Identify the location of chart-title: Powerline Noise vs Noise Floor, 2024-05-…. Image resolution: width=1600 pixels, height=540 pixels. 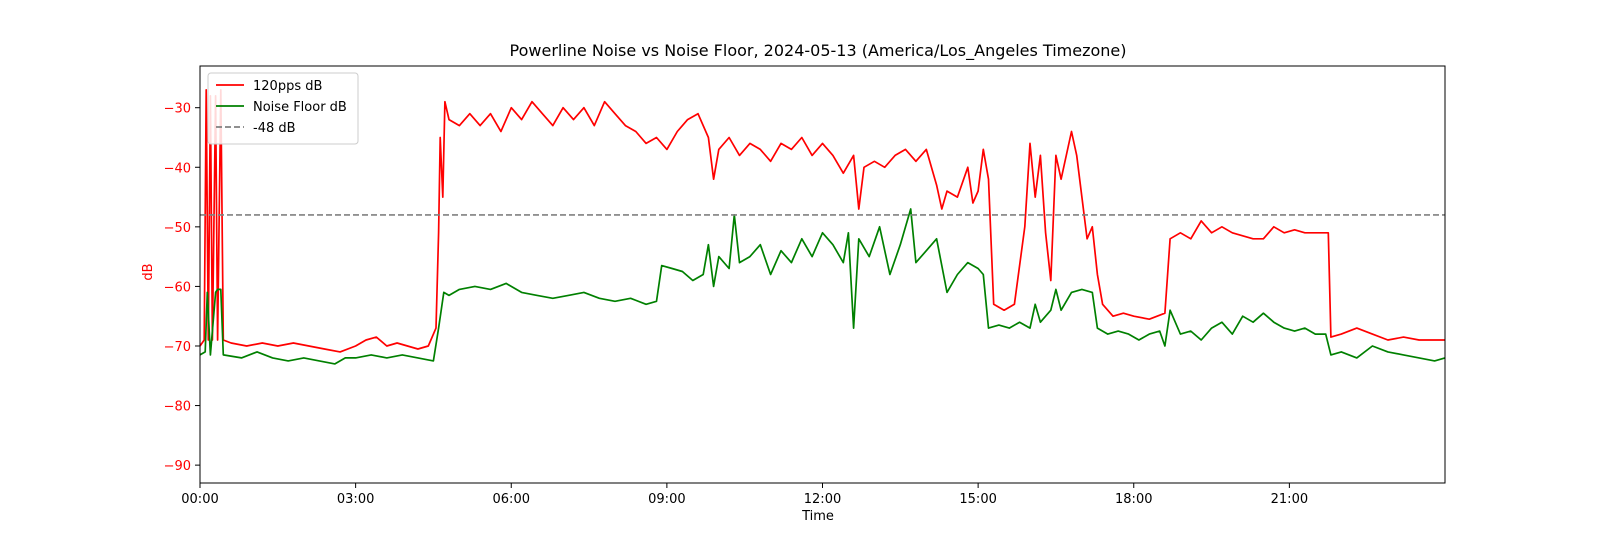
(818, 51).